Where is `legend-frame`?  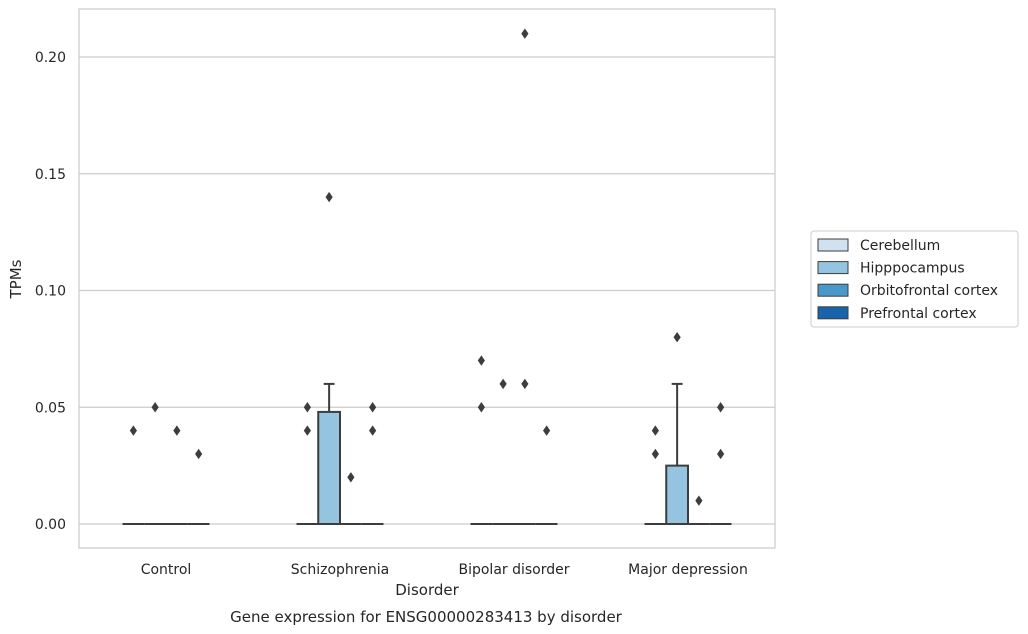 legend-frame is located at coordinates (914, 279).